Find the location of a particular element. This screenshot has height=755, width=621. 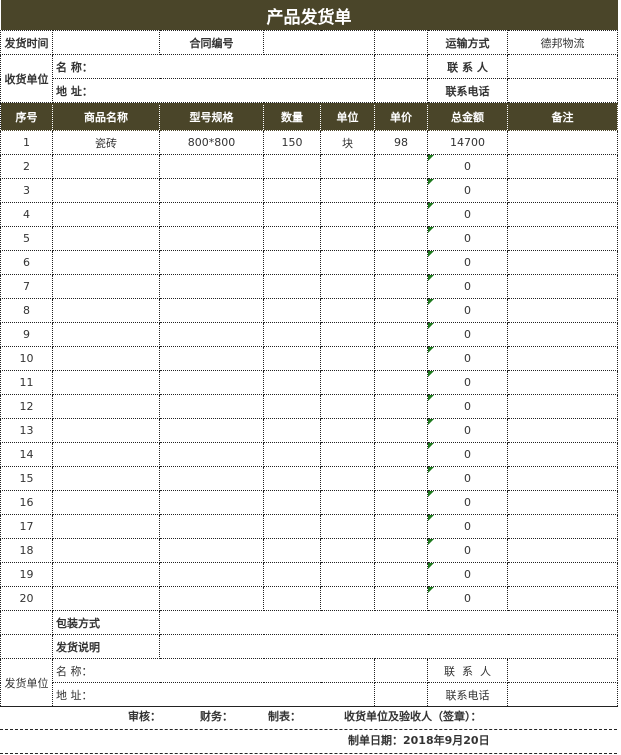

item-no-cell: 9 is located at coordinates (26, 334).